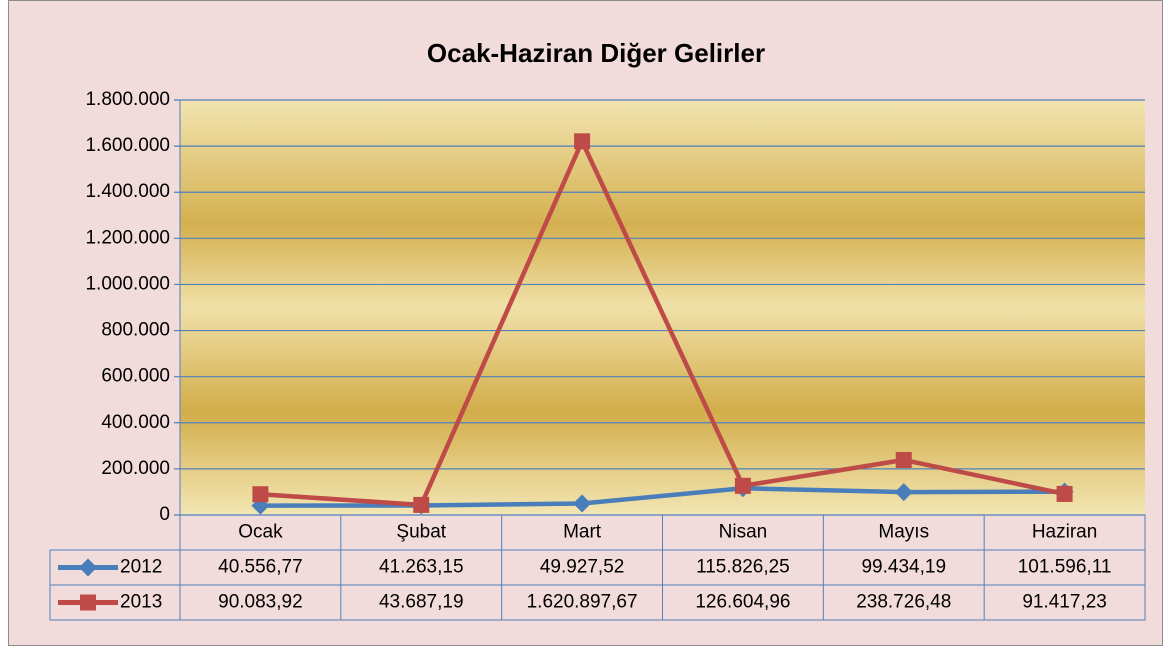 The height and width of the screenshot is (653, 1171). I want to click on legend-label: 2013, so click(141, 602).